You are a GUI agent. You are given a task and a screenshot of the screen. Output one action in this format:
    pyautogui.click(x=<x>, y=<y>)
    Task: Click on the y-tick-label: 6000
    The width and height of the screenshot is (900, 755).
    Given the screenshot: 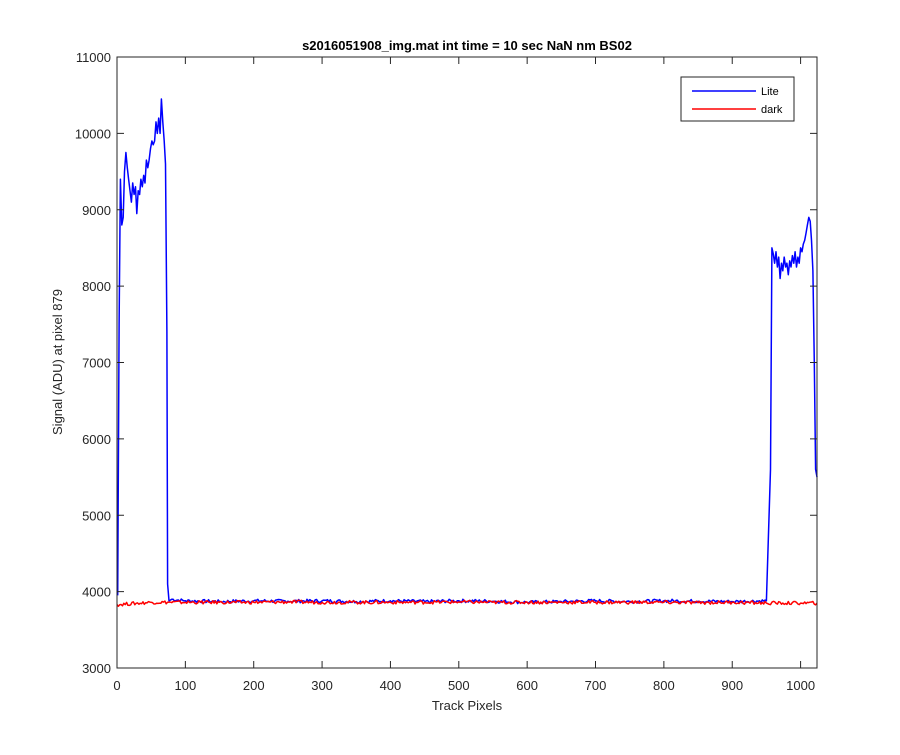 What is the action you would take?
    pyautogui.click(x=96, y=439)
    